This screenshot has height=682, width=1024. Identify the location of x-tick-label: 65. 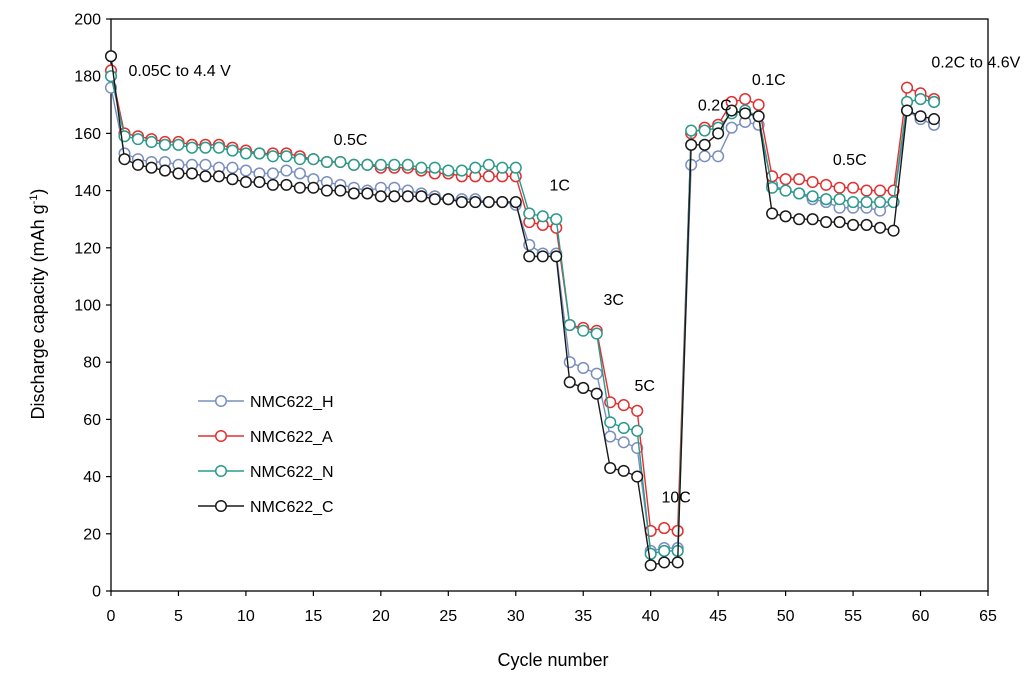
(988, 616).